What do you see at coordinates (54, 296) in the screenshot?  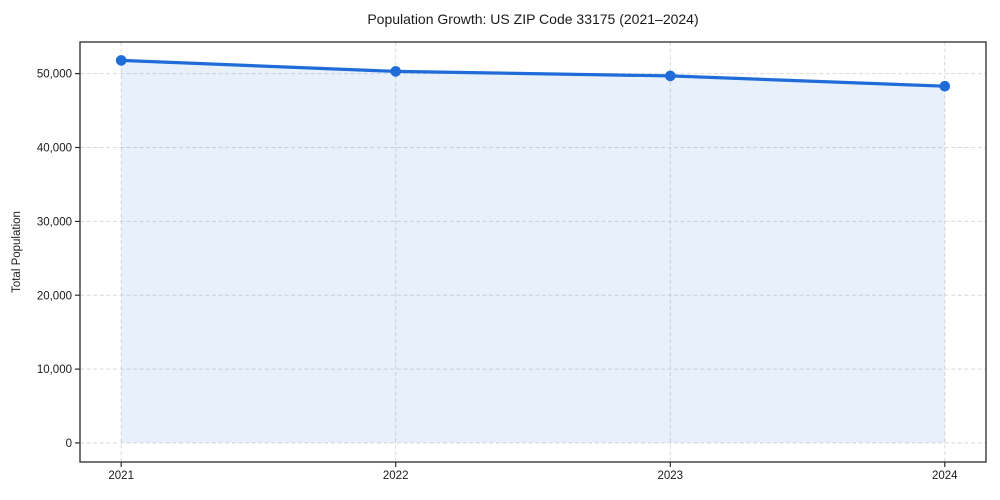 I see `y-tick-label: 20,000` at bounding box center [54, 296].